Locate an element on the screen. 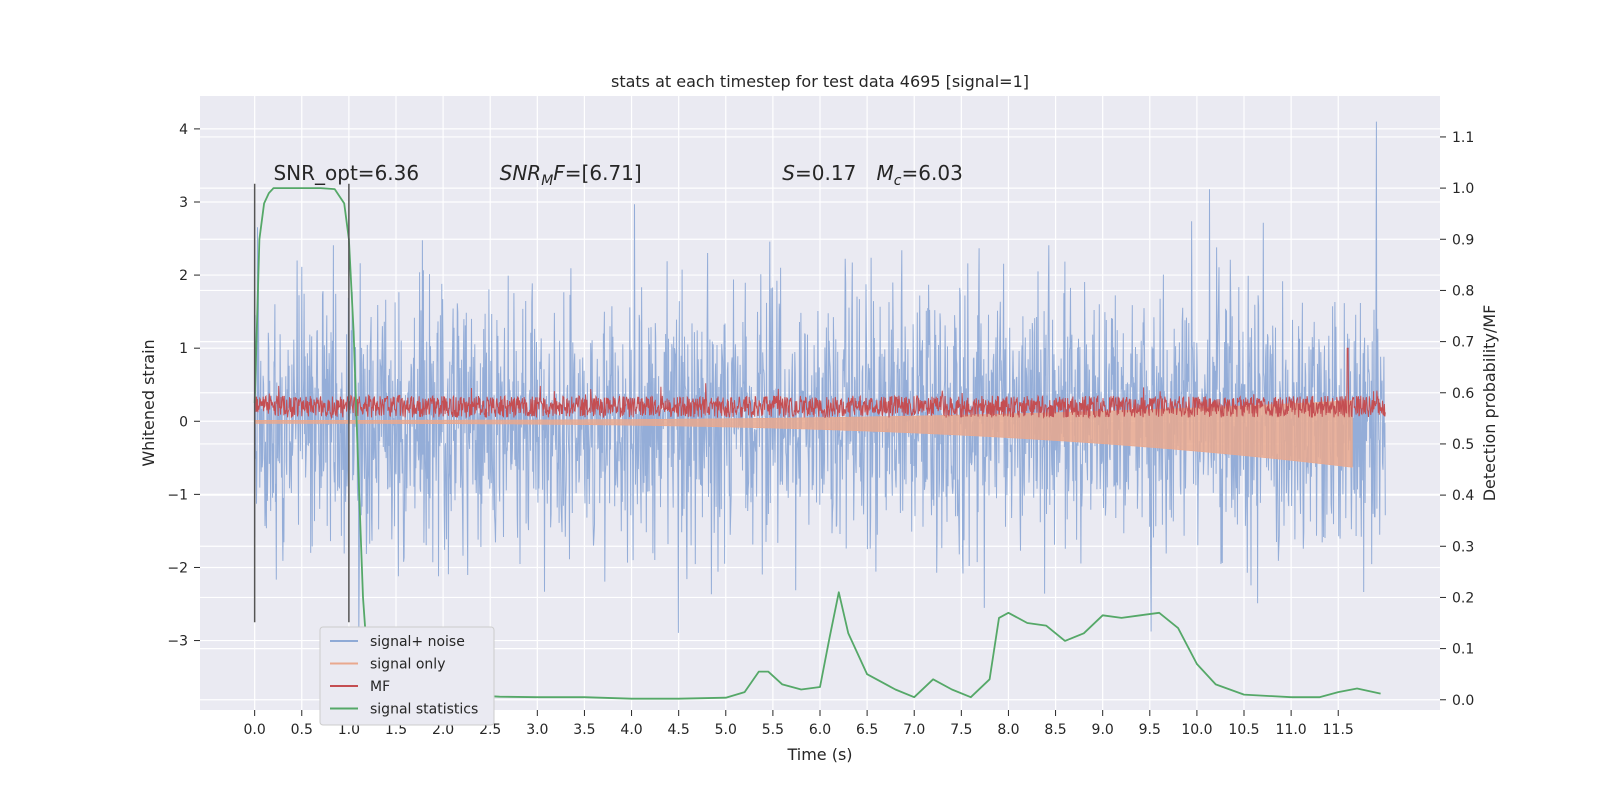 This screenshot has width=1600, height=800. annotation: S=0.17 is located at coordinates (819, 173).